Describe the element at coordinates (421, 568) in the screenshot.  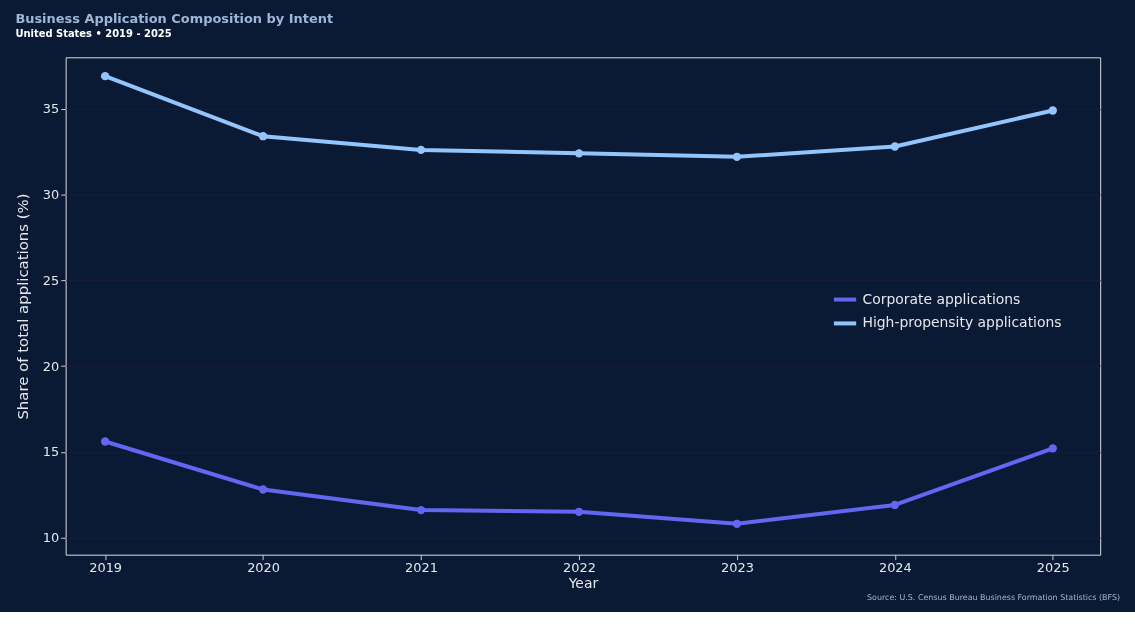
I see `x-tick-label: 2021` at that location.